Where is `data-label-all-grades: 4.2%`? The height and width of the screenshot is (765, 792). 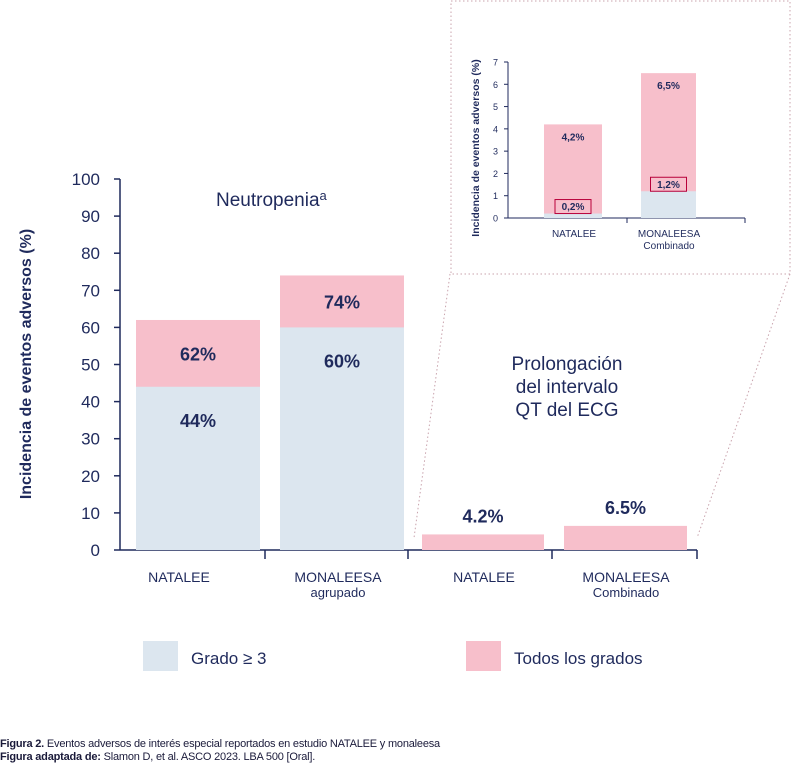
data-label-all-grades: 4.2% is located at coordinates (482, 516).